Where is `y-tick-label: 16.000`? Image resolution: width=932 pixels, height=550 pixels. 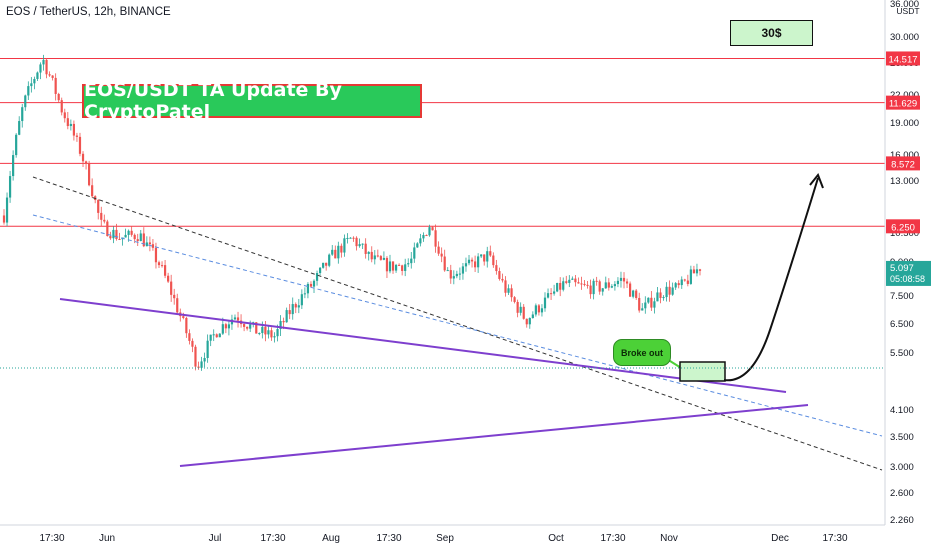
y-tick-label: 16.000 is located at coordinates (904, 155).